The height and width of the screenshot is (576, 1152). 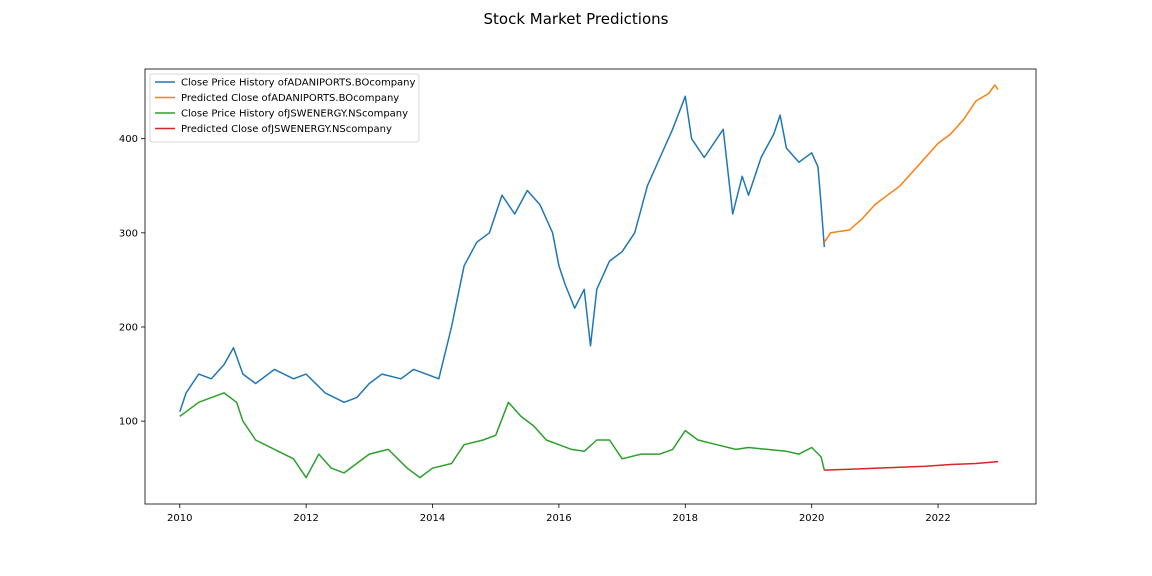 I want to click on x-tick-label: 2010, so click(x=179, y=518).